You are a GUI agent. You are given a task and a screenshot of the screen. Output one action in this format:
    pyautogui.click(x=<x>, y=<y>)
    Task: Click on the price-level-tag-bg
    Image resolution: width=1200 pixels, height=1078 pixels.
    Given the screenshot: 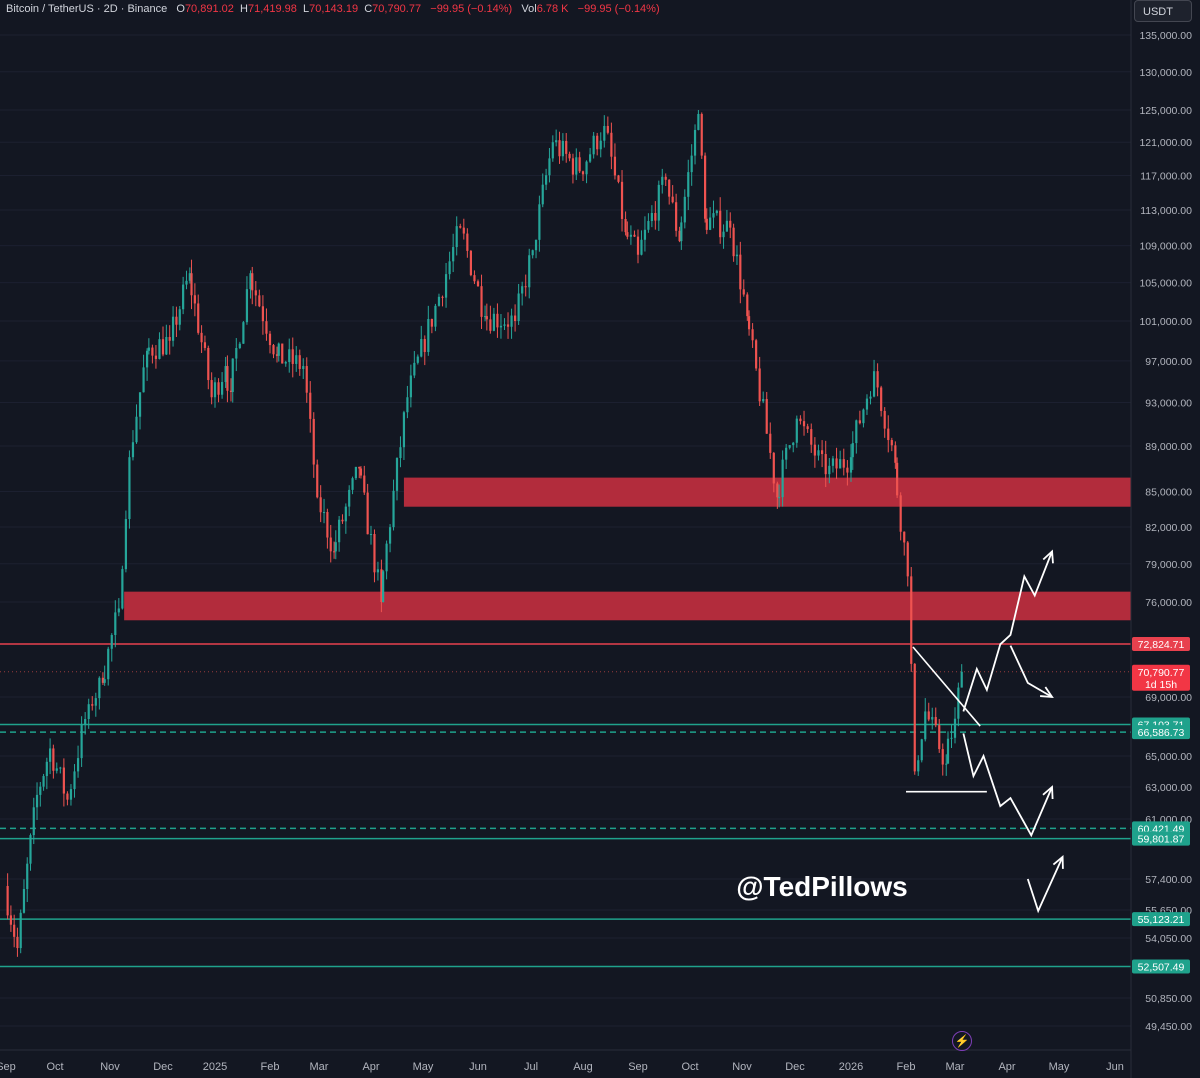 What is the action you would take?
    pyautogui.click(x=1161, y=919)
    